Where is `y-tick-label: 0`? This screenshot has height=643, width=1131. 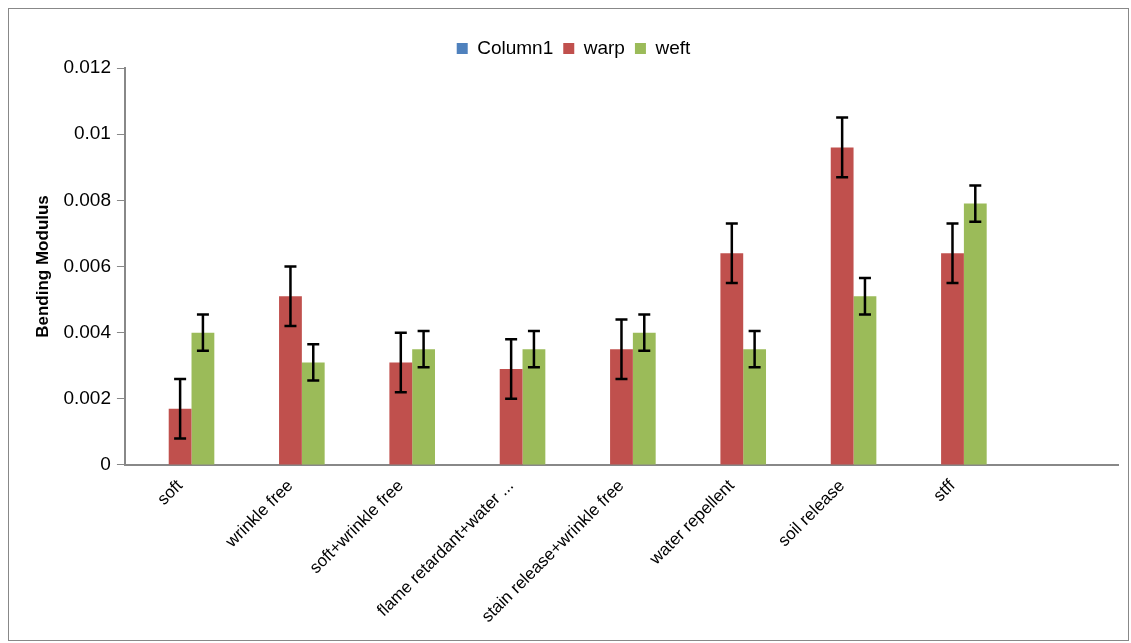 y-tick-label: 0 is located at coordinates (105, 464).